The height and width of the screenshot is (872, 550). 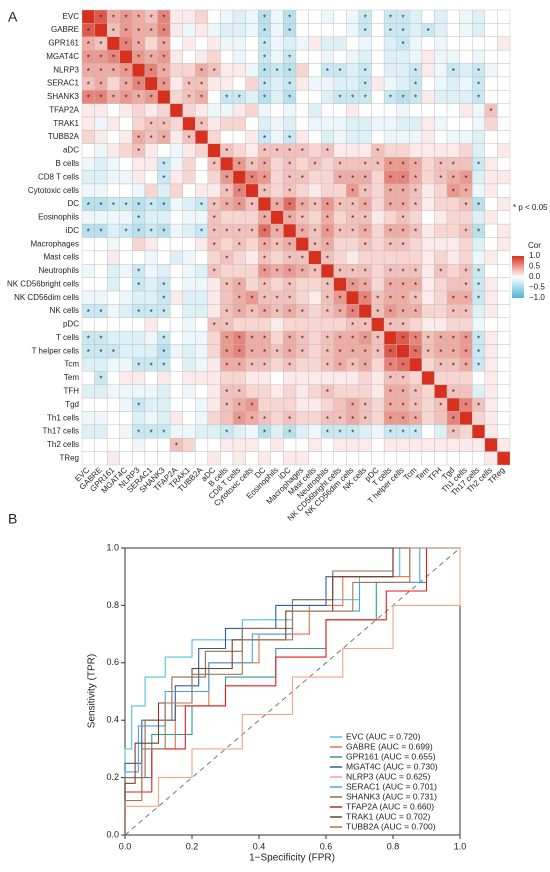 I want to click on row-label: Tcm, so click(x=71, y=364).